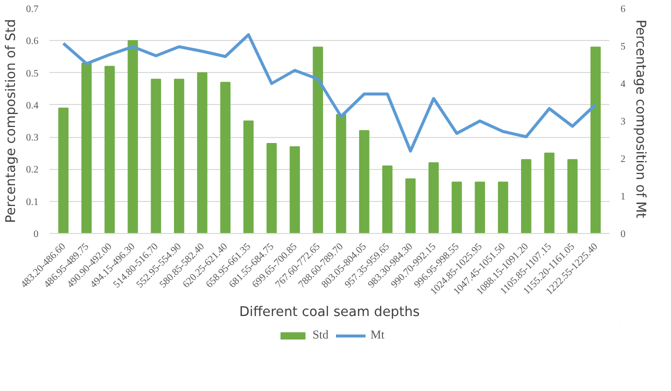 This screenshot has height=391, width=671. I want to click on y2-tick-label: 5, so click(623, 47).